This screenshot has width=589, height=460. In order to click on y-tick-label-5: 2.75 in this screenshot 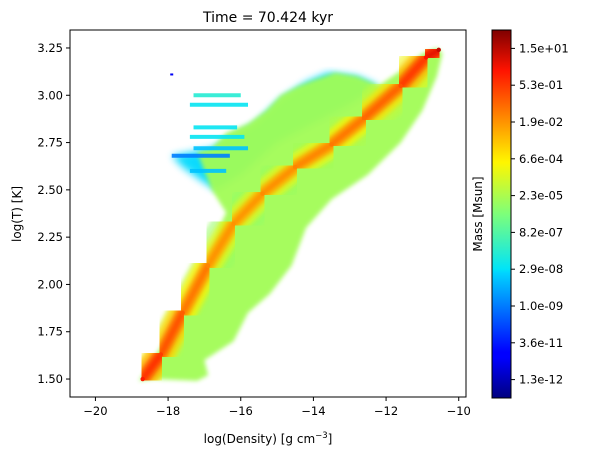, I will do `click(50, 143)`.